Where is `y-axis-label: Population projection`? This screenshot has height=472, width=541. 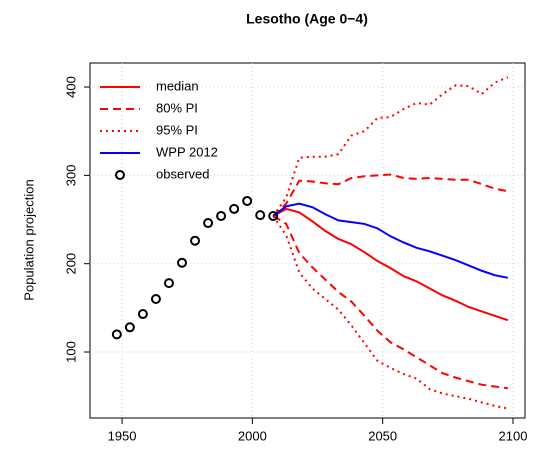
y-axis-label: Population projection is located at coordinates (28, 239).